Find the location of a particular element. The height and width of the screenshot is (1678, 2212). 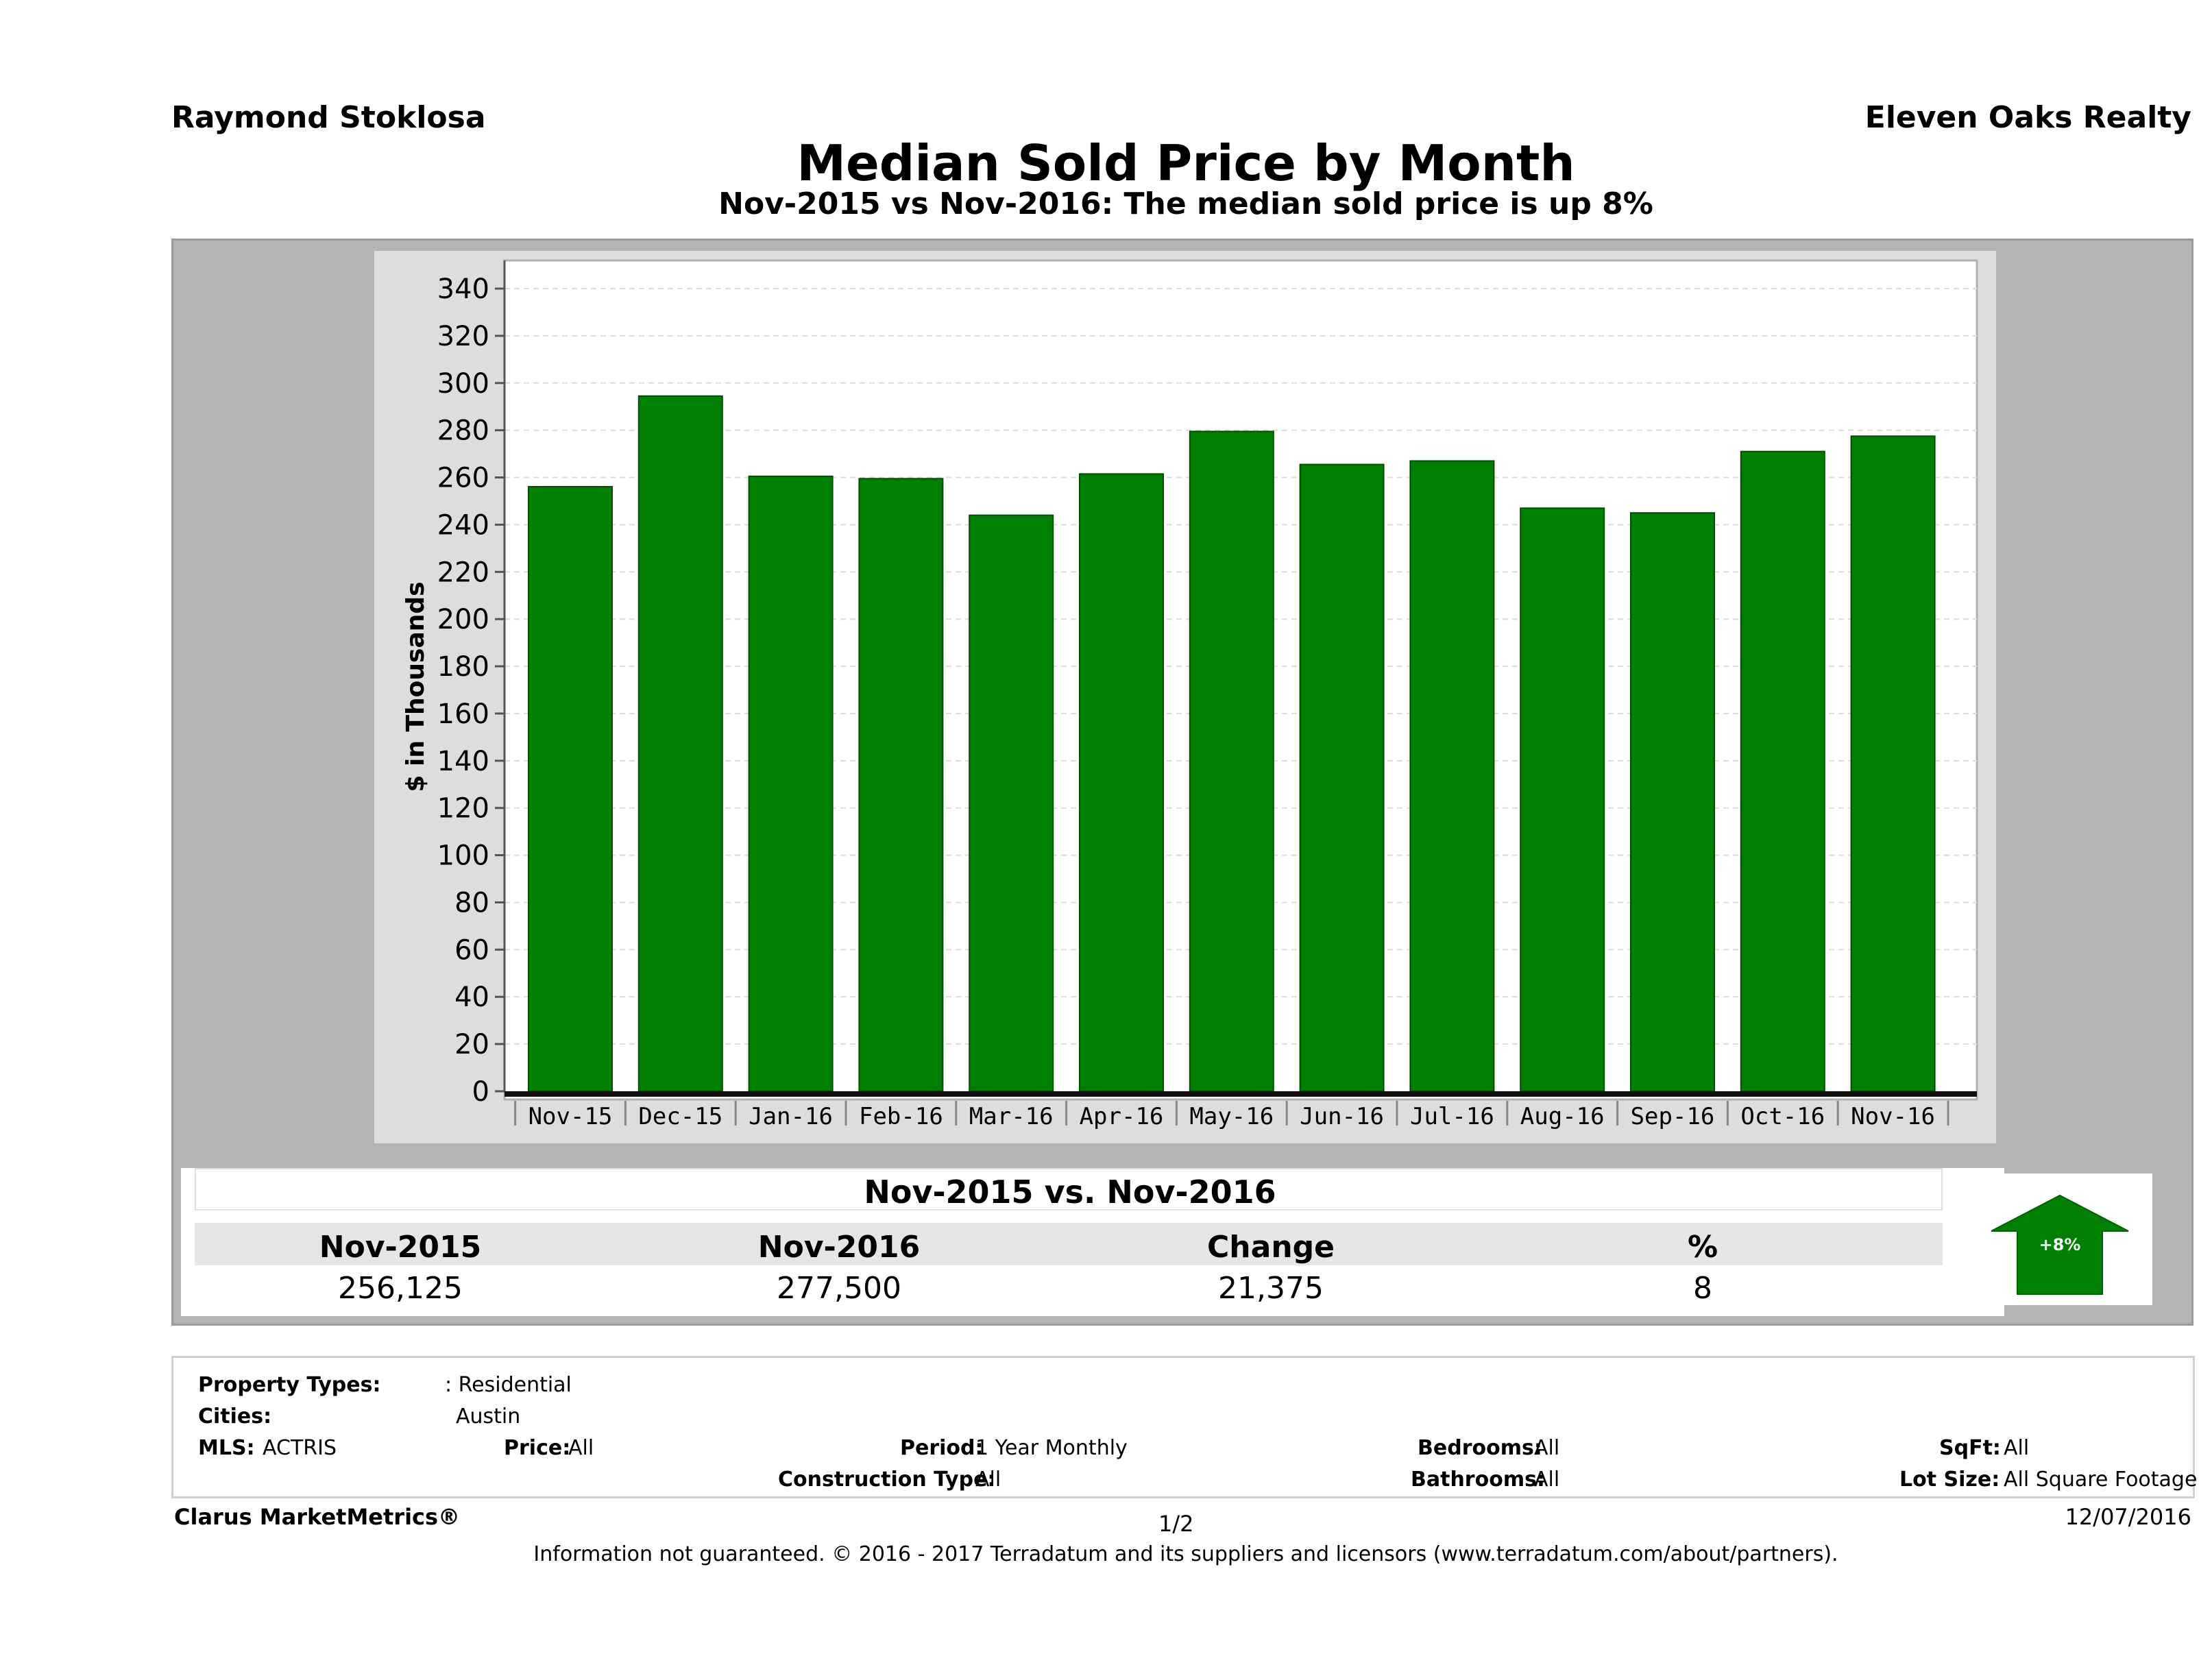

y-tick-label: 300 is located at coordinates (463, 384).